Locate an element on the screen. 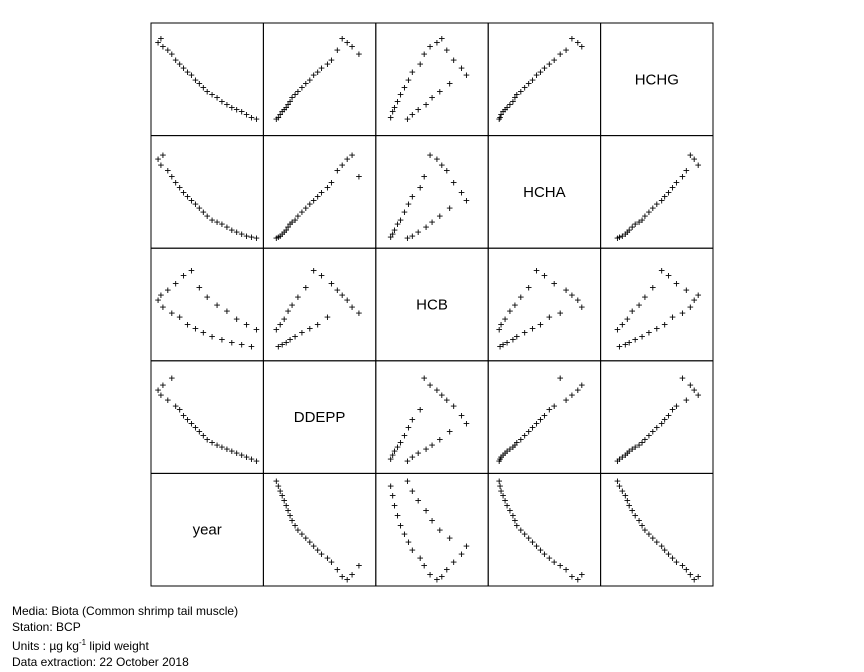 This screenshot has width=864, height=672. panel-r2-c3: ++++++++++++++++++++++++ is located at coordinates (544, 304).